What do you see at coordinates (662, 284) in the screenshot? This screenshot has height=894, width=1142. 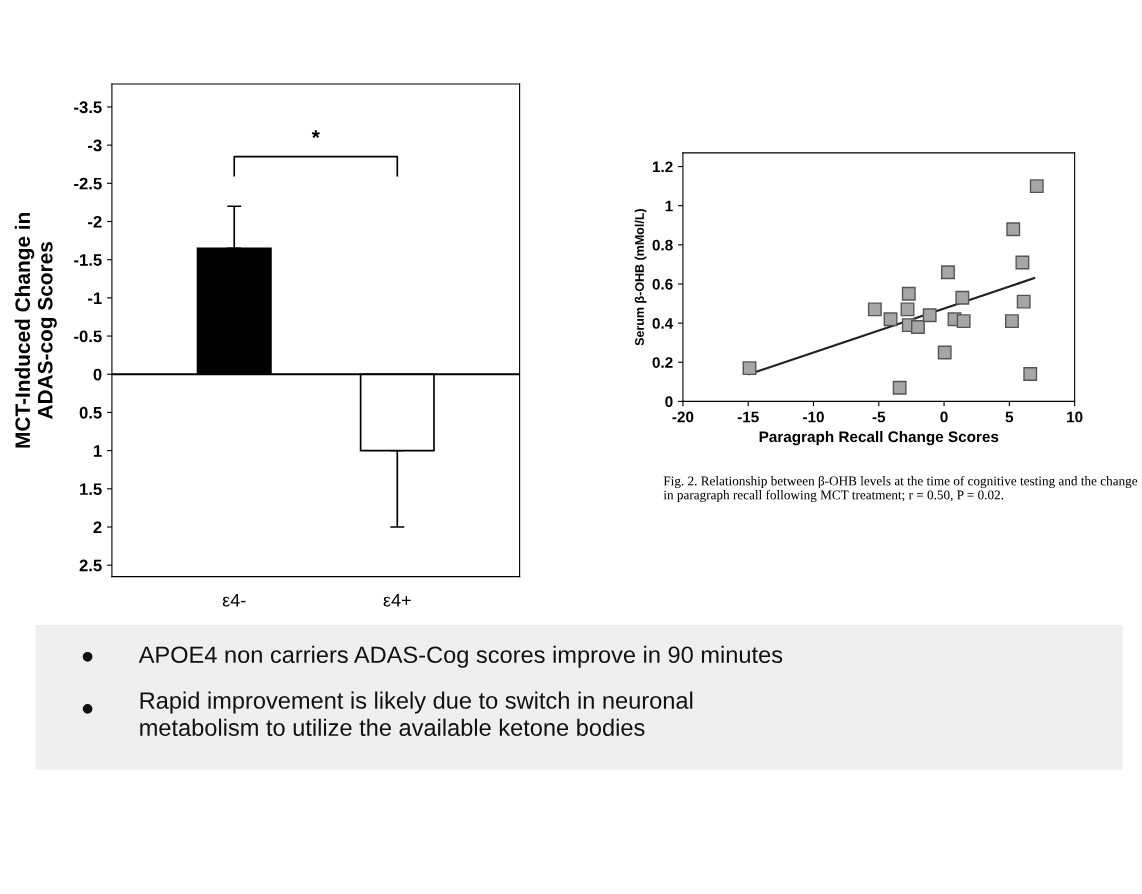 I see `y-tick-label: 0.6` at bounding box center [662, 284].